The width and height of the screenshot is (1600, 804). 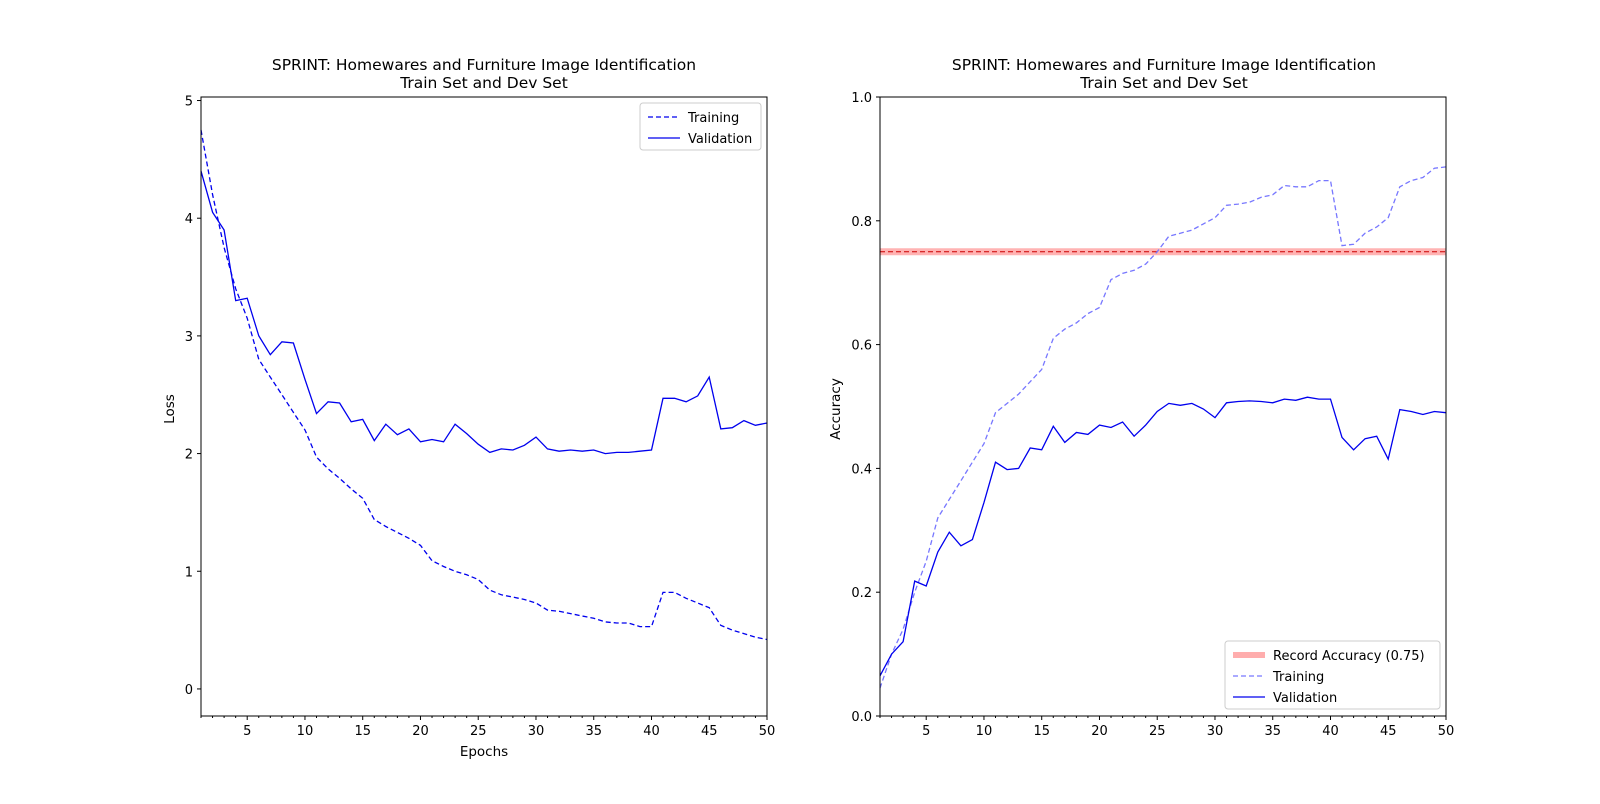 What do you see at coordinates (189, 455) in the screenshot?
I see `y-tick-label: 2` at bounding box center [189, 455].